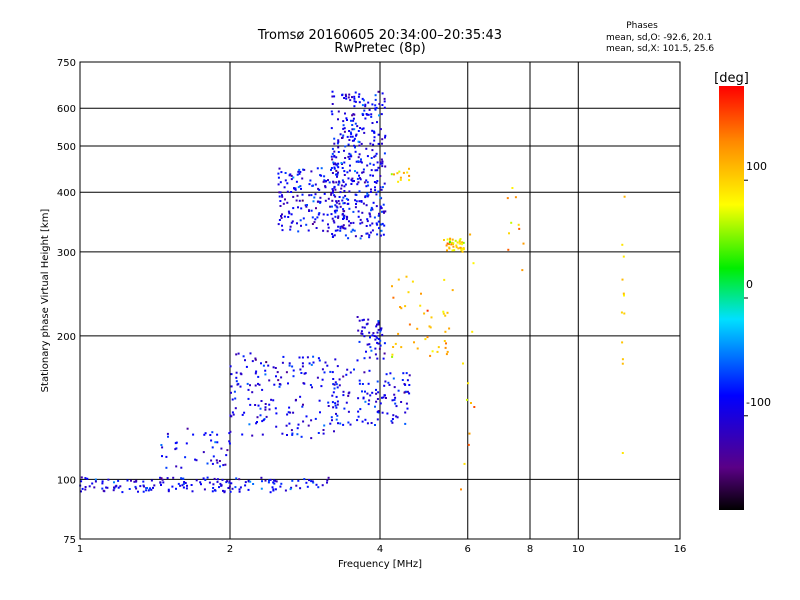 Image resolution: width=800 pixels, height=600 pixels. What do you see at coordinates (45, 301) in the screenshot?
I see `y-axis-label: Stationary phase Virtual Height [km]` at bounding box center [45, 301].